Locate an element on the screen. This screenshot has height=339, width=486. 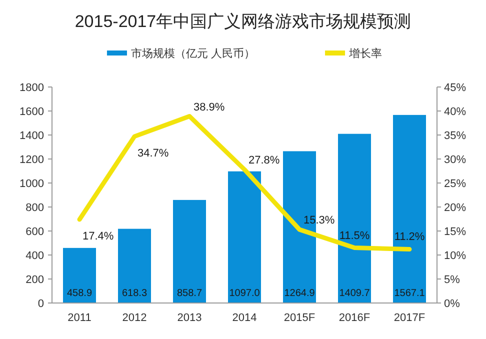
data-label: 1097.0 is located at coordinates (244, 293).